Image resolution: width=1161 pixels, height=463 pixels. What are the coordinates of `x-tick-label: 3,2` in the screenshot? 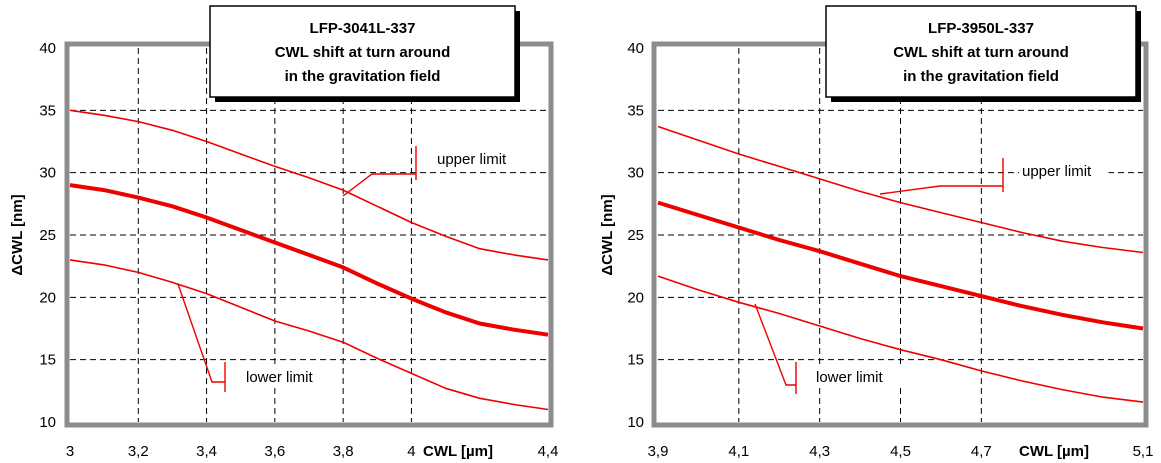 It's located at (138, 451).